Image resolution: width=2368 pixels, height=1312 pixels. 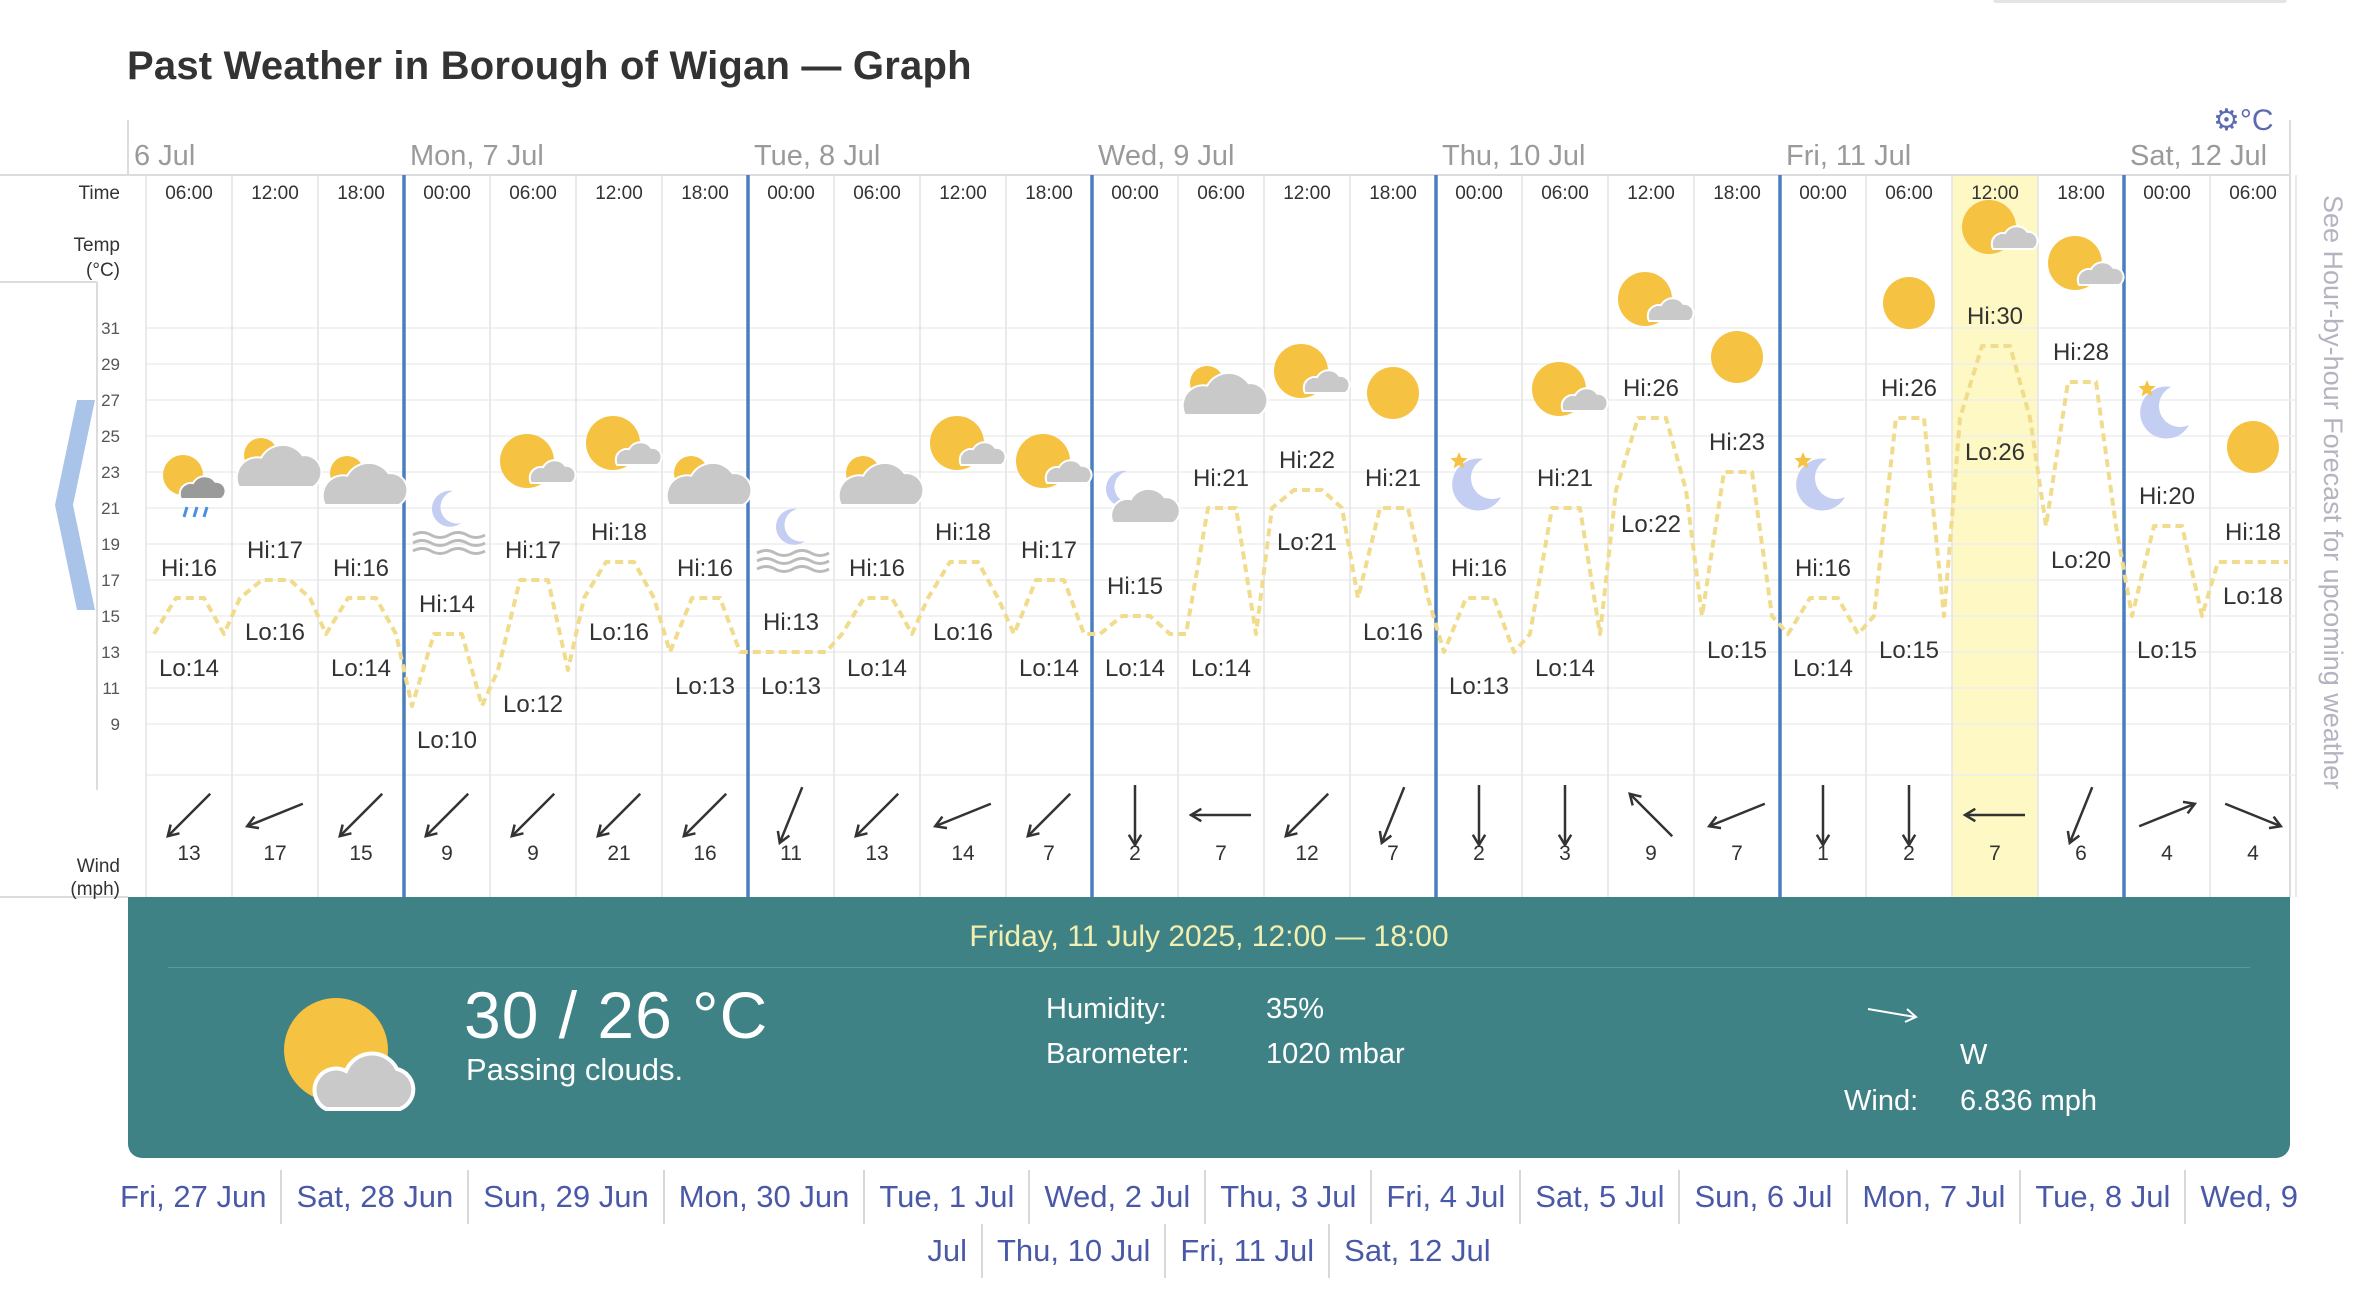 I want to click on hi-temp-label: Hi:13, so click(x=791, y=622).